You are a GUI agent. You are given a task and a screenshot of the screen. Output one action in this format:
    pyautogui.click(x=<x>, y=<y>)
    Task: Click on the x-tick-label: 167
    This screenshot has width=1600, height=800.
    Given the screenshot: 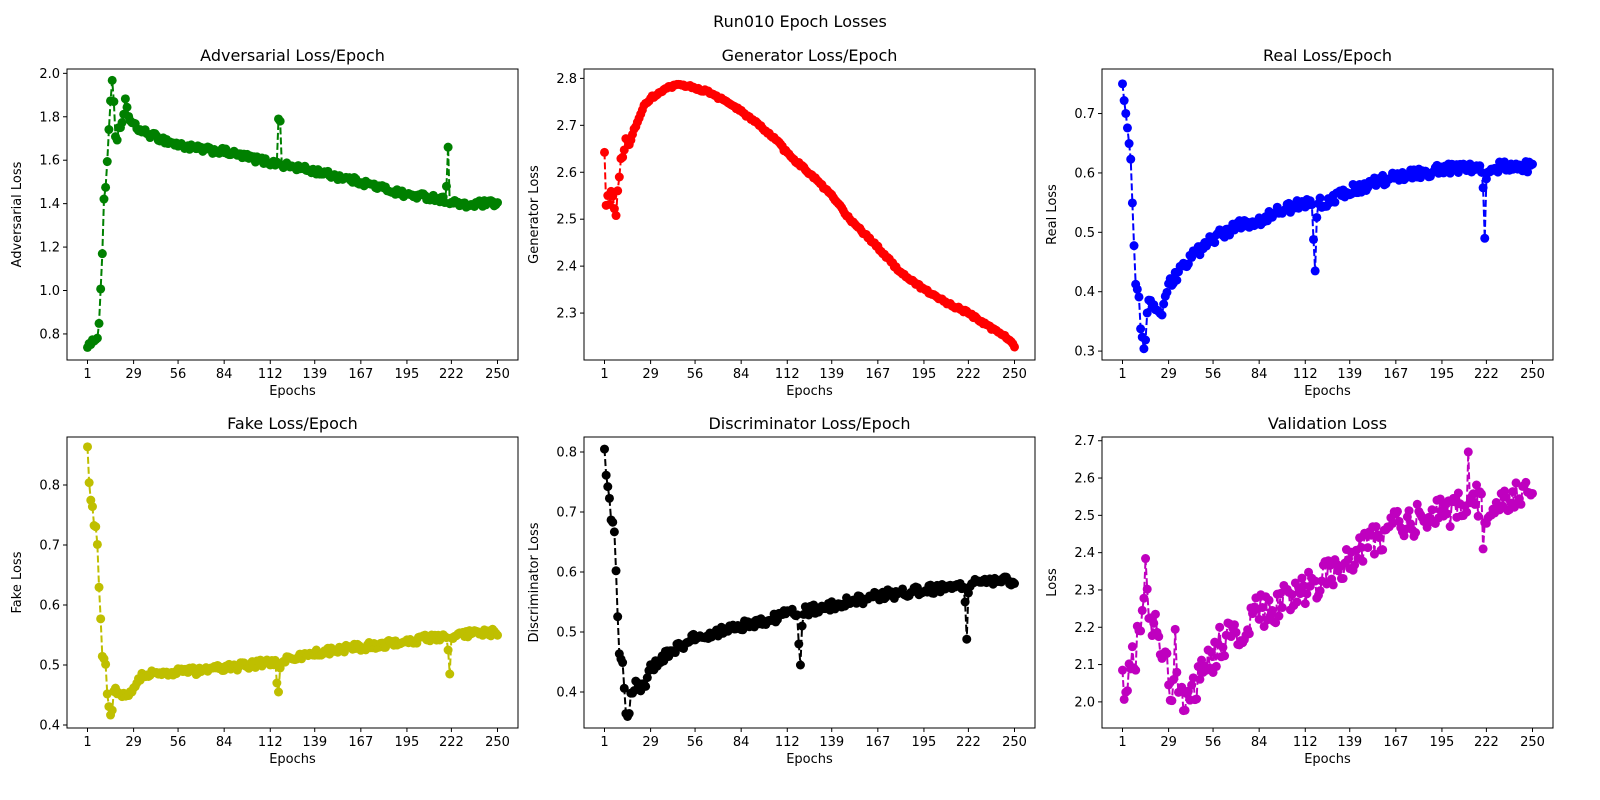 What is the action you would take?
    pyautogui.click(x=877, y=742)
    